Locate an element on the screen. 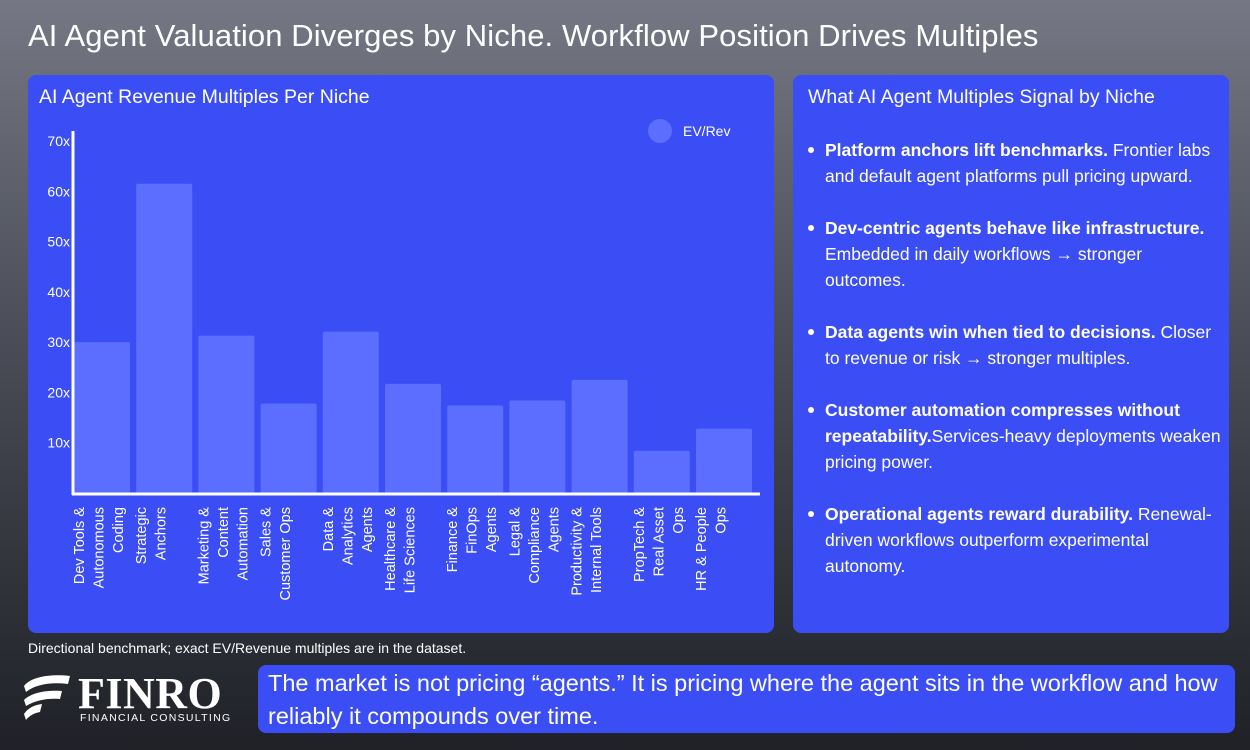 The image size is (1250, 750). x-tick-label: Dev Tools & is located at coordinates (80, 545).